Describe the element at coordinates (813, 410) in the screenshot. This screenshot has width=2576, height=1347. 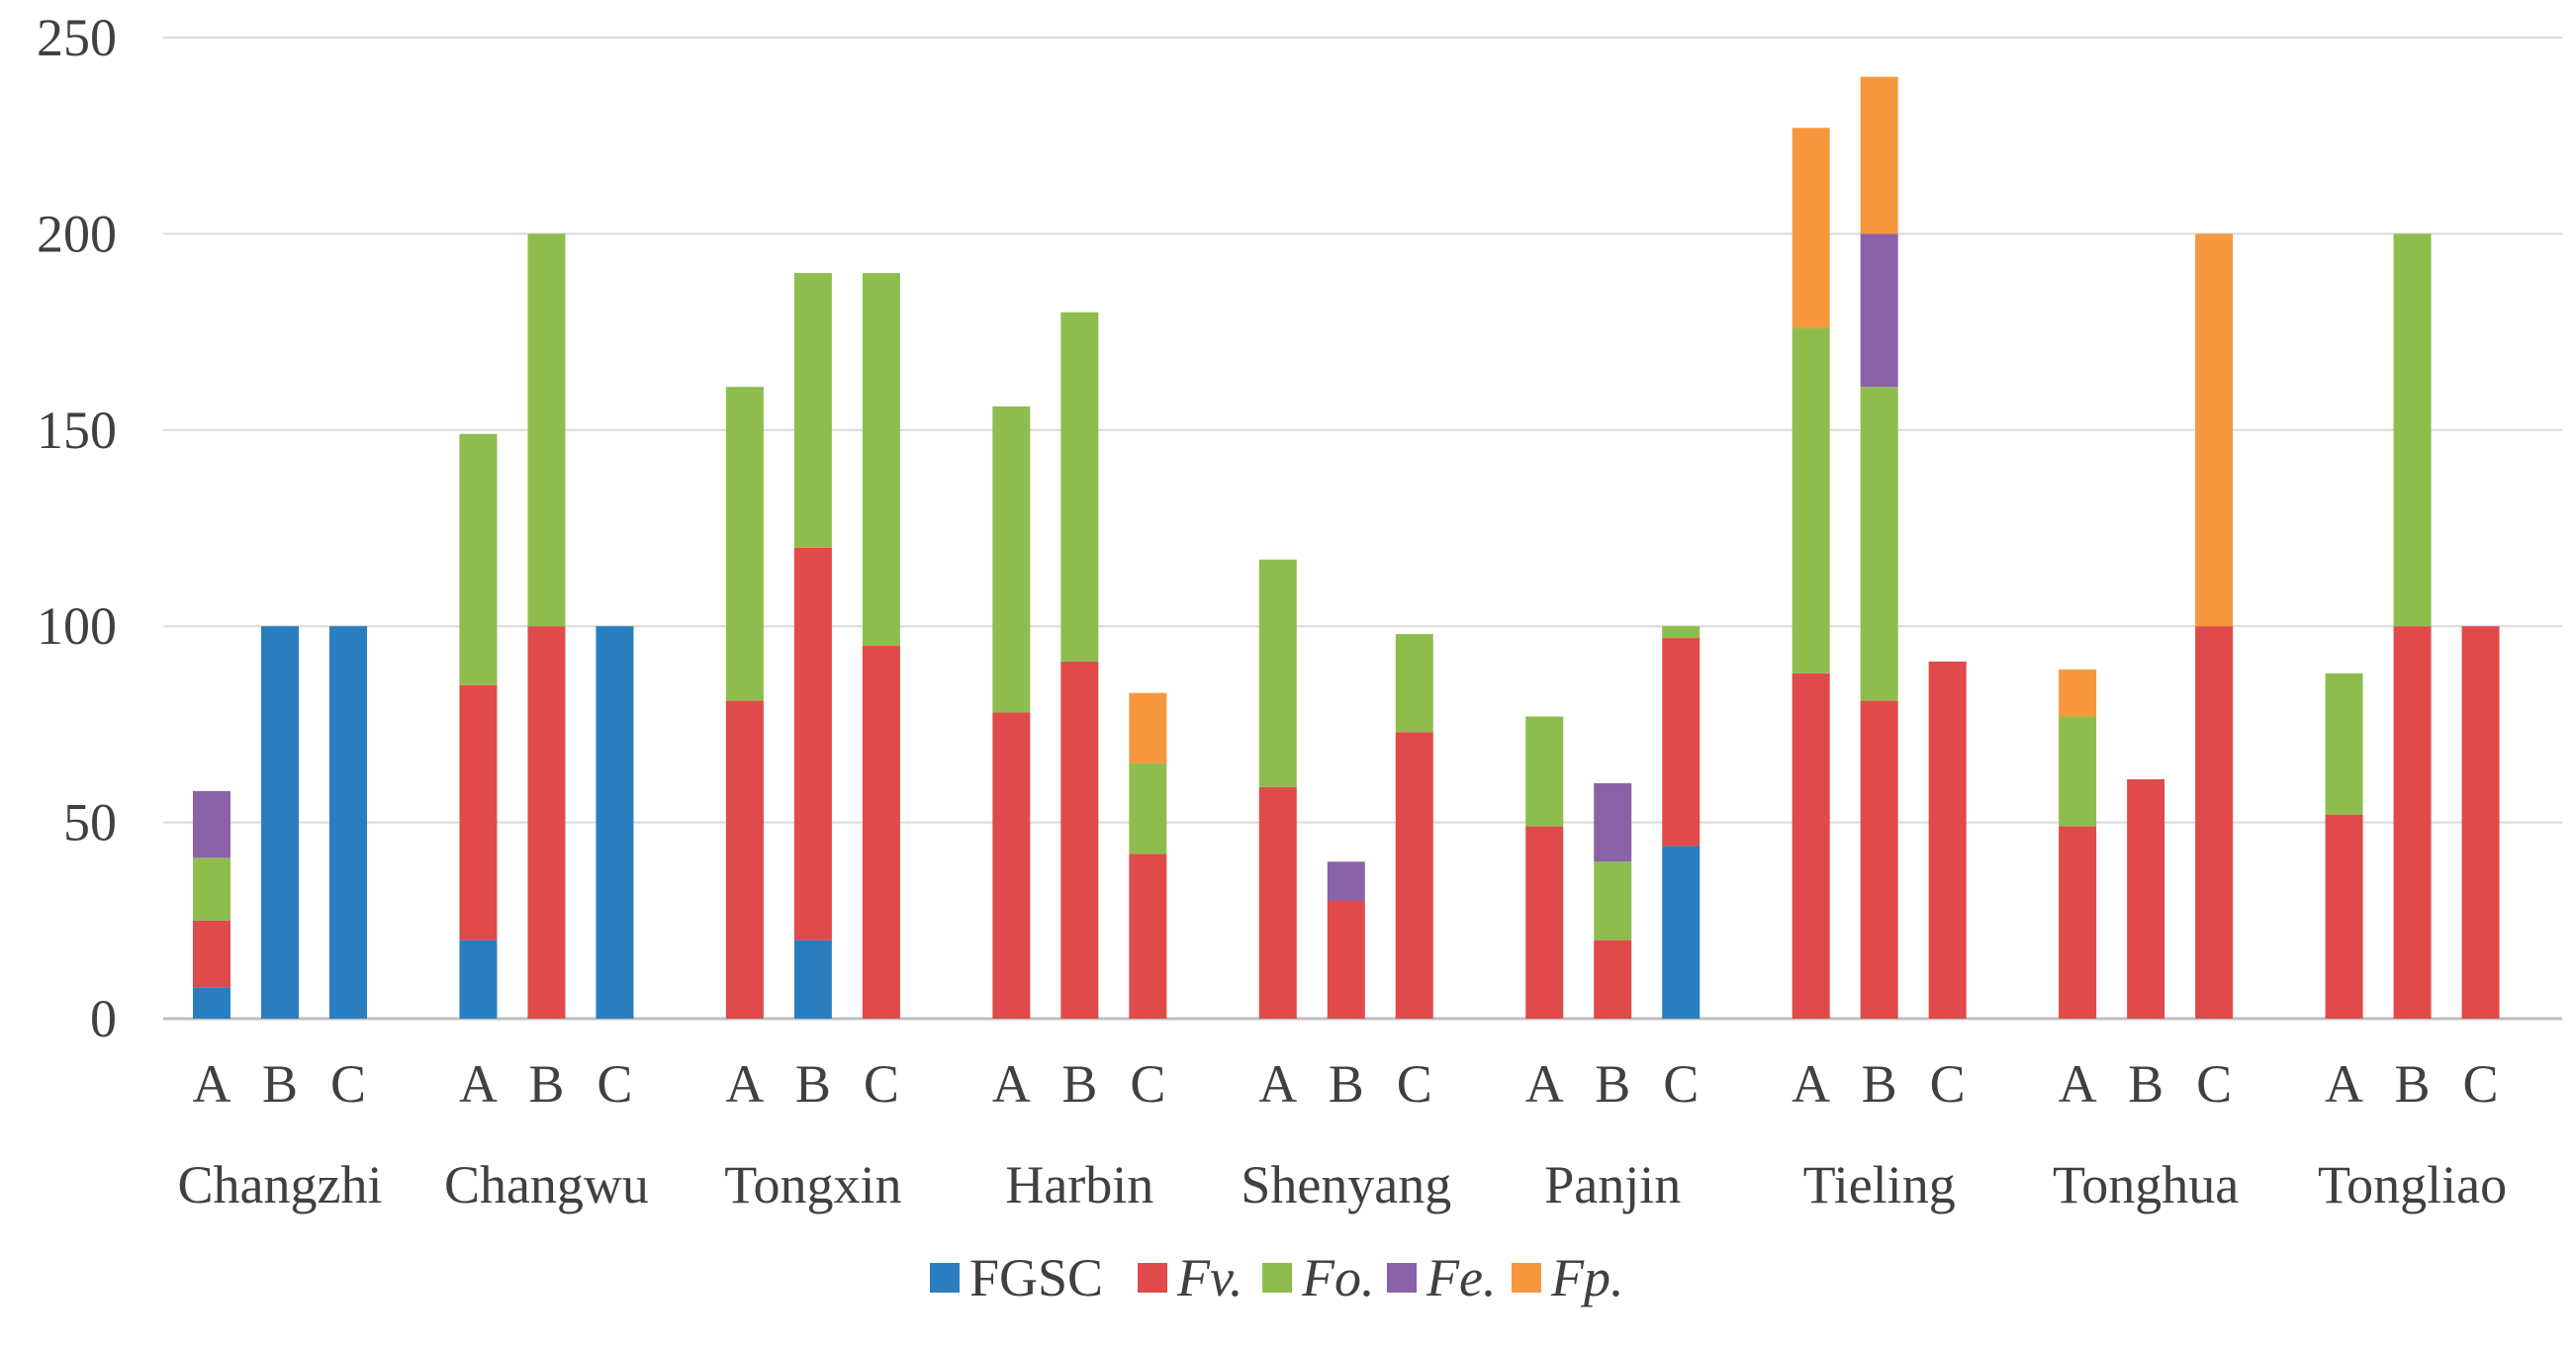
I see `bar-tongxin-b-fo` at that location.